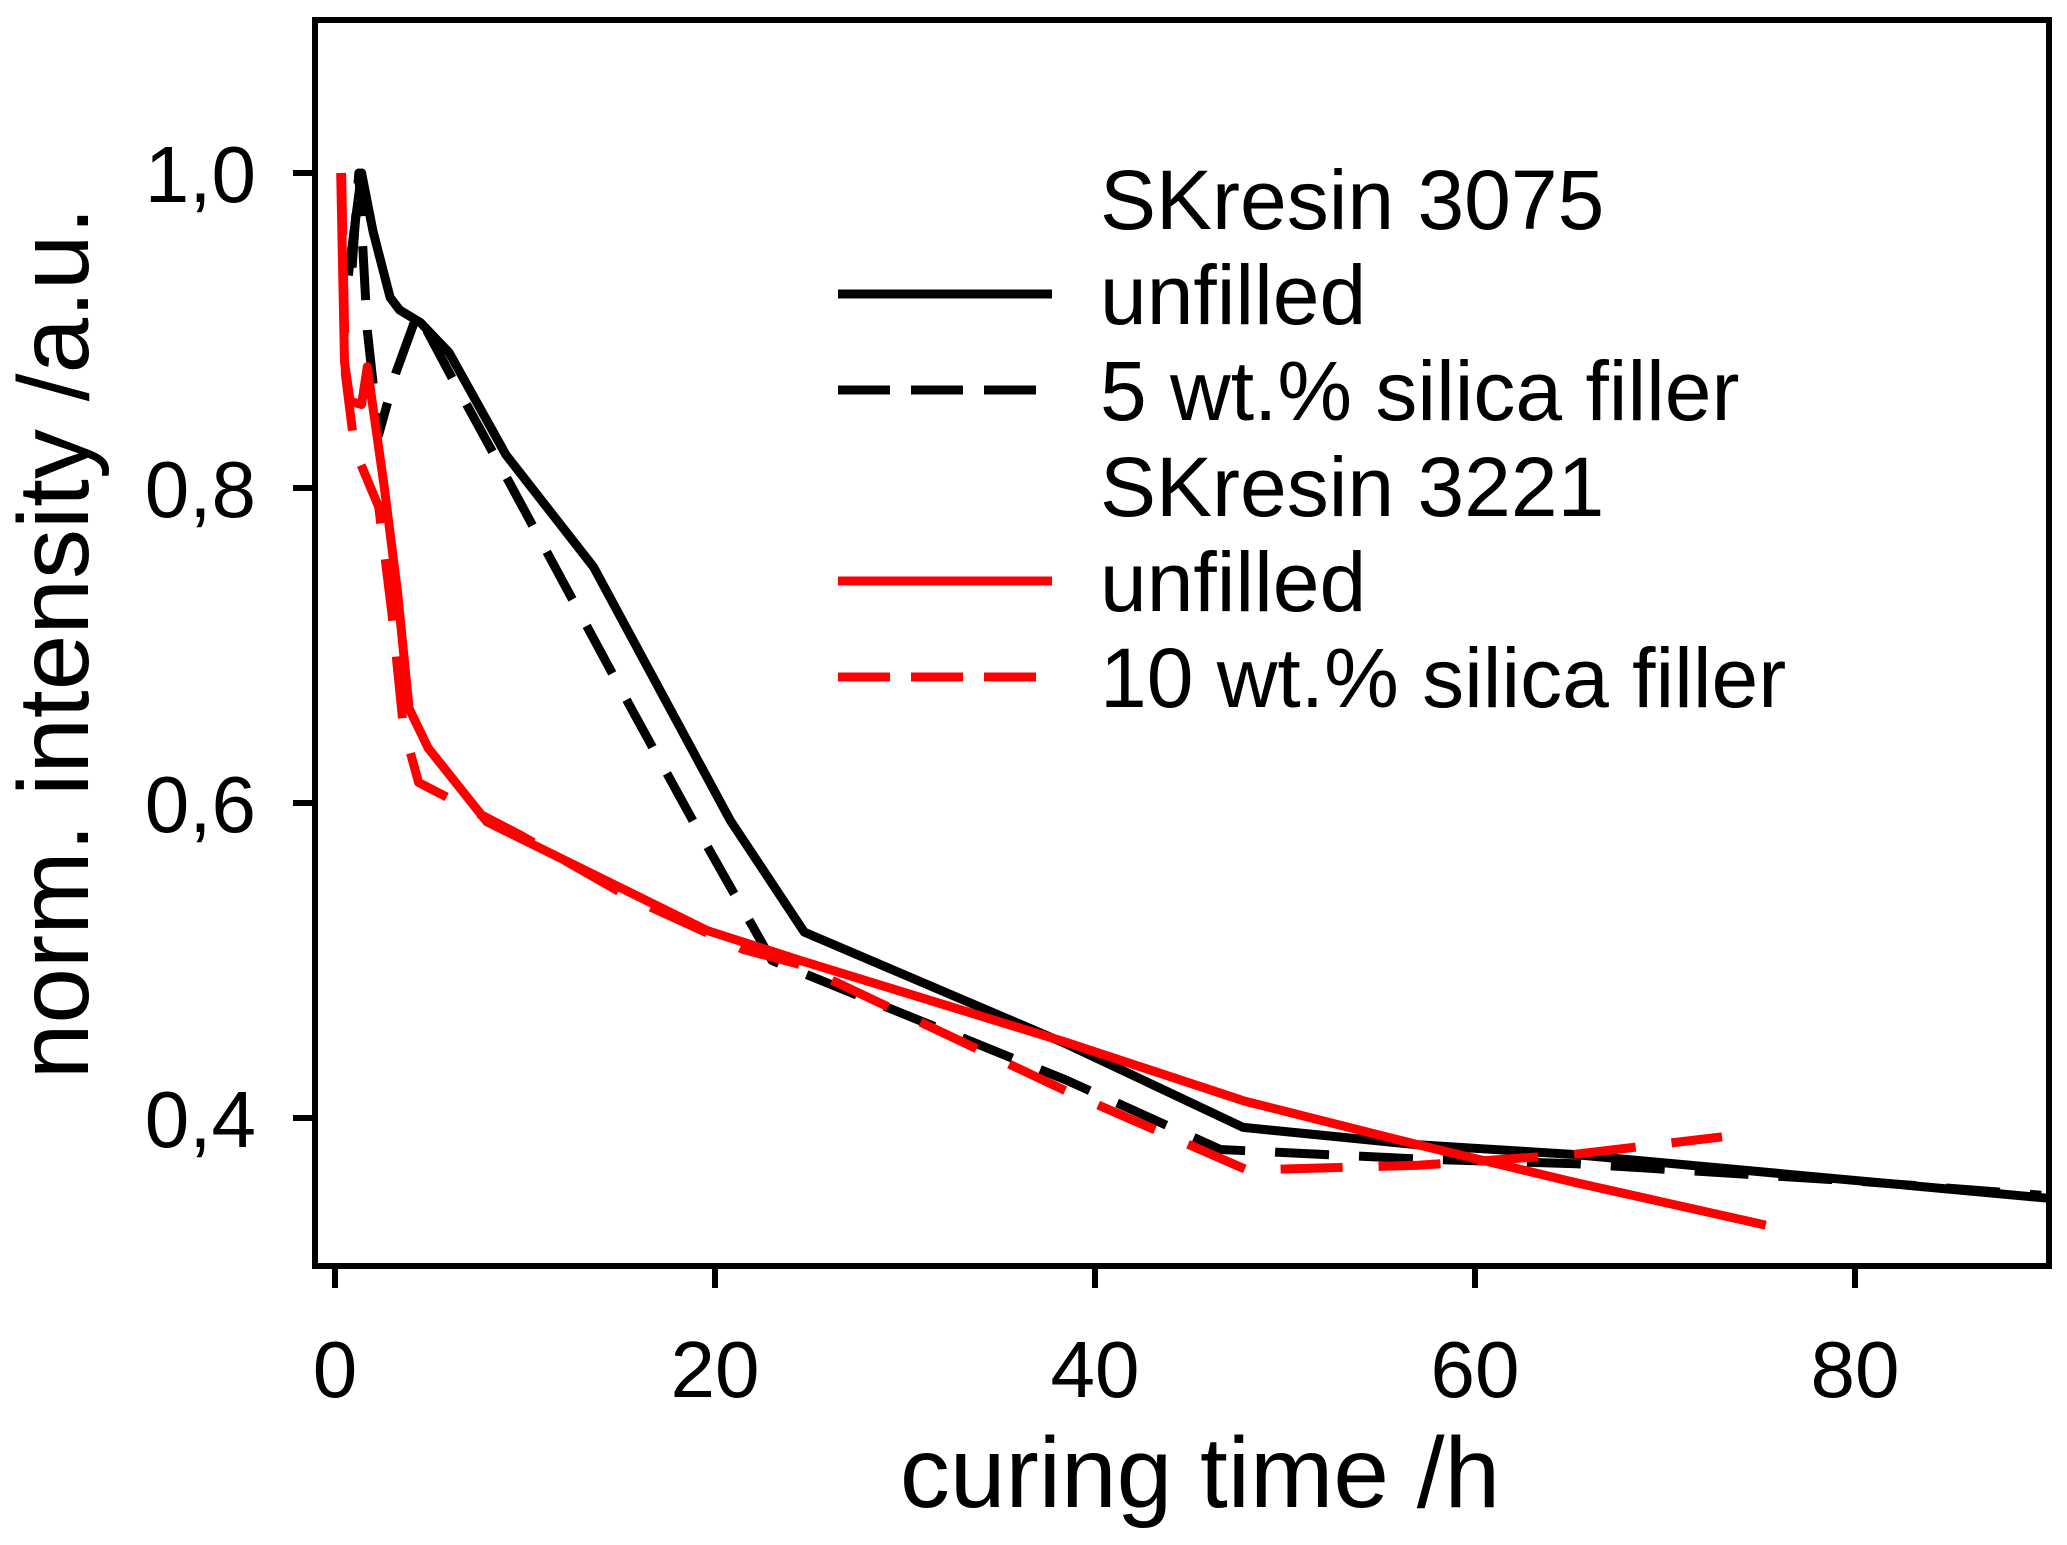 The width and height of the screenshot is (2067, 1545). Describe the element at coordinates (1352, 200) in the screenshot. I see `legend-group-title: SKresin 3075` at that location.